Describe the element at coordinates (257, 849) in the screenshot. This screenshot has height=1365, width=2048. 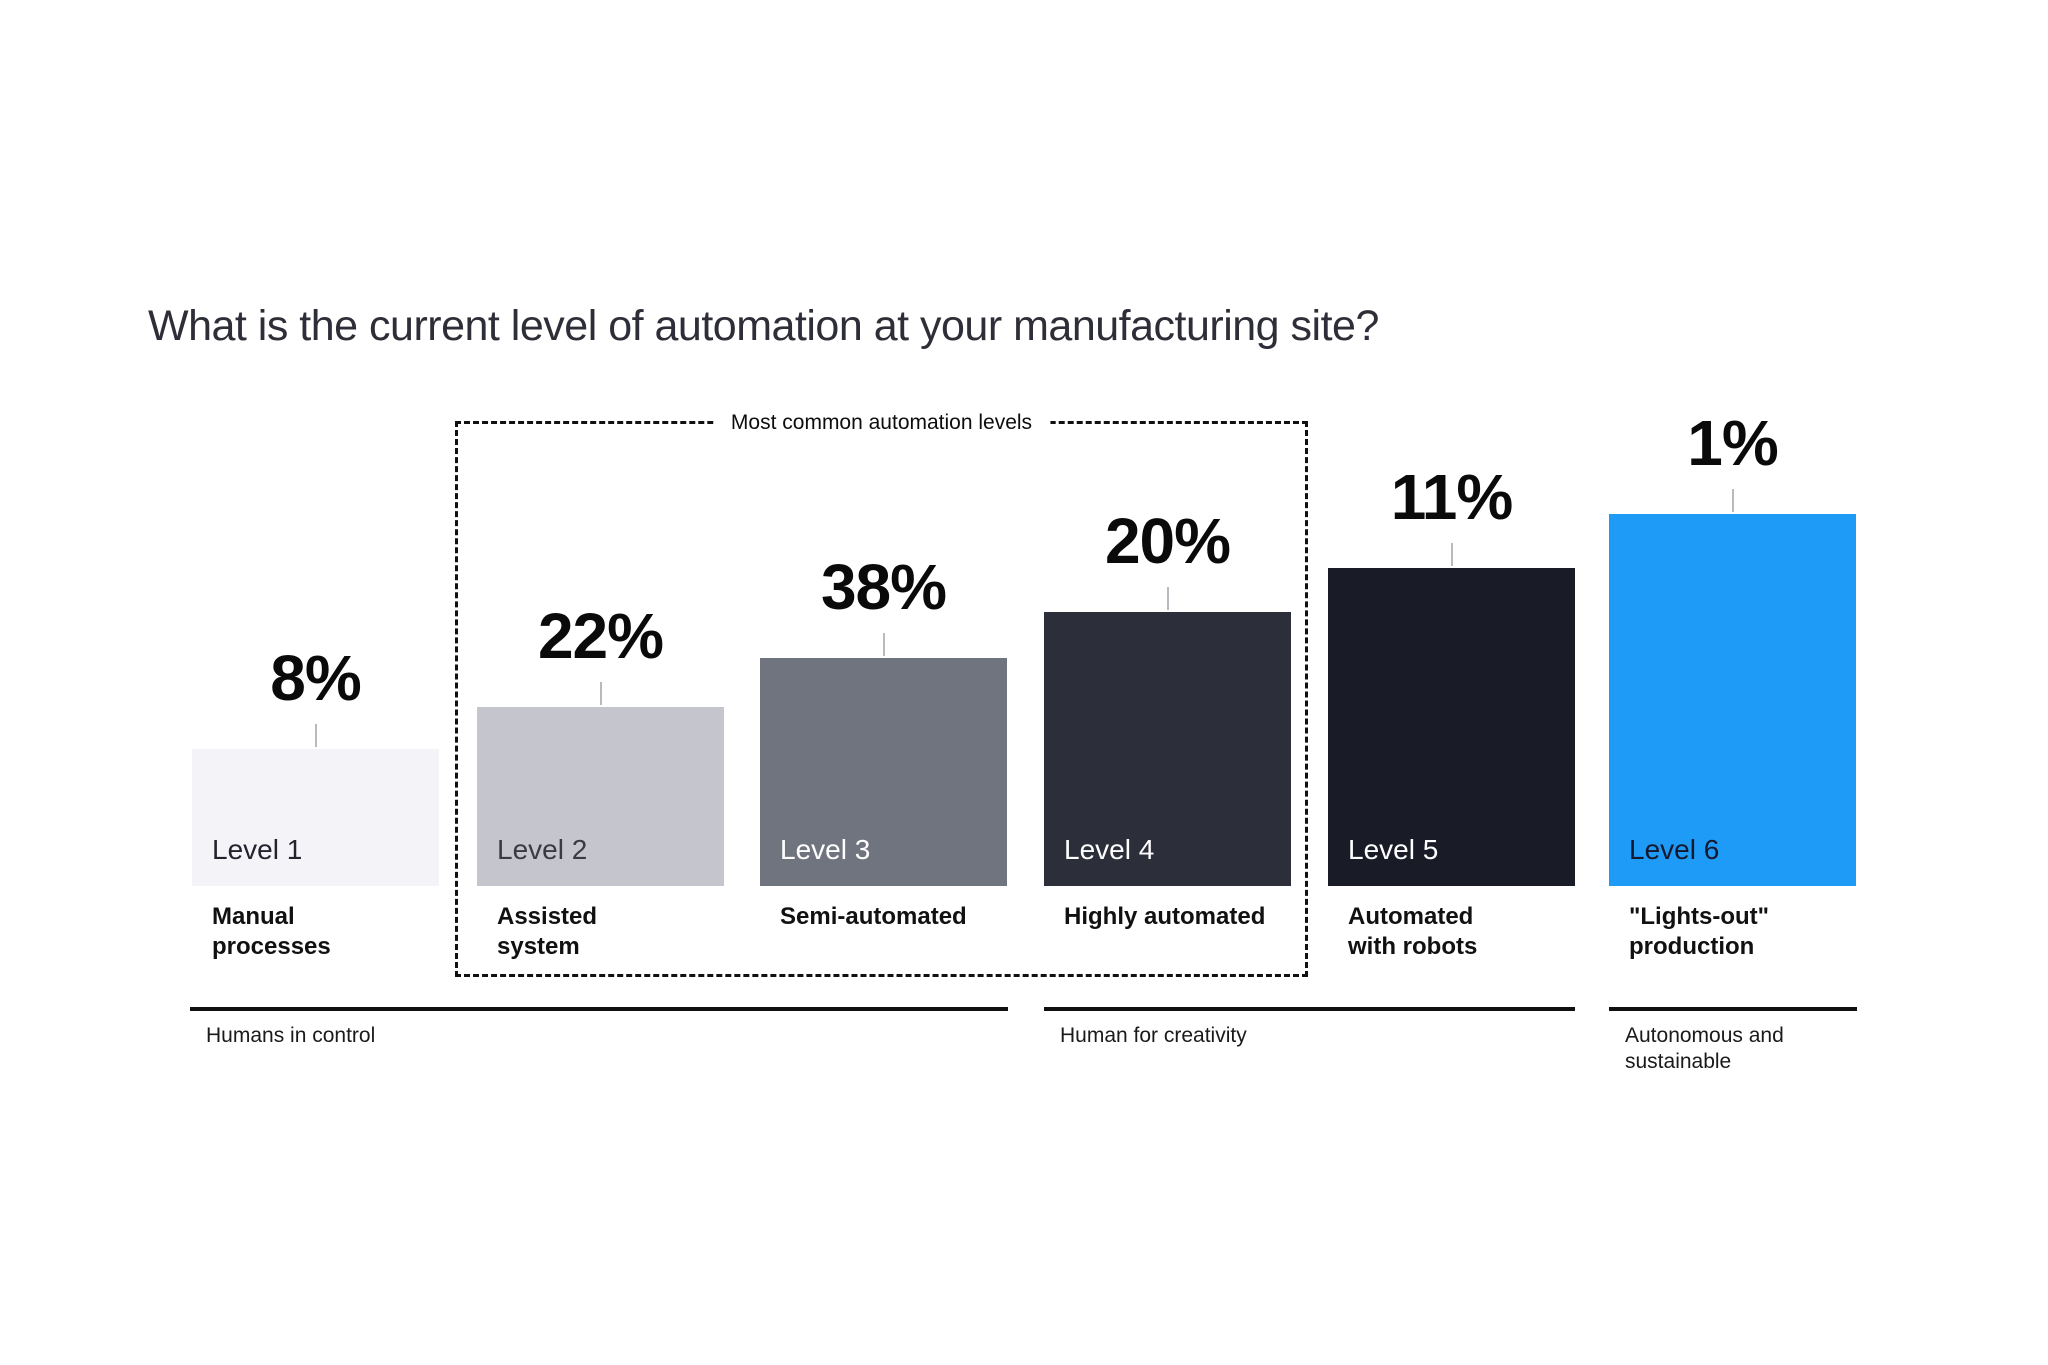
I see `bar-level-label: Level 1` at that location.